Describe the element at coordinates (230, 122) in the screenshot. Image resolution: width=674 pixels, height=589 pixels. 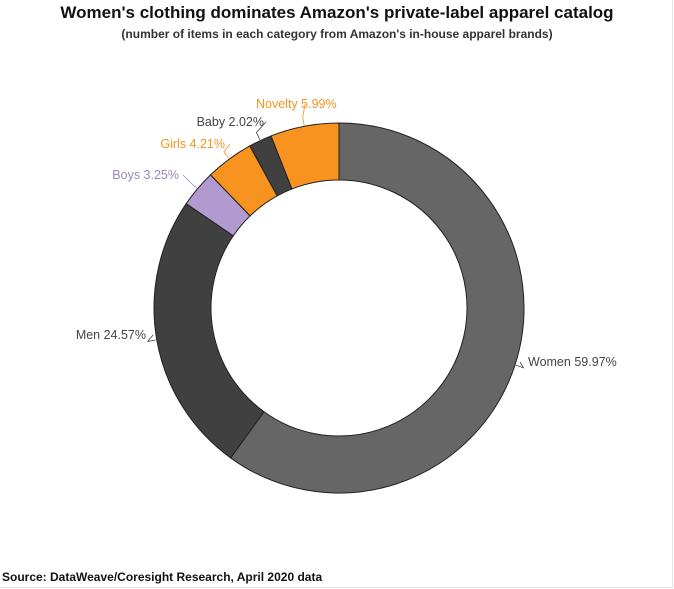
I see `slice-label-baby: Baby 2.02%` at that location.